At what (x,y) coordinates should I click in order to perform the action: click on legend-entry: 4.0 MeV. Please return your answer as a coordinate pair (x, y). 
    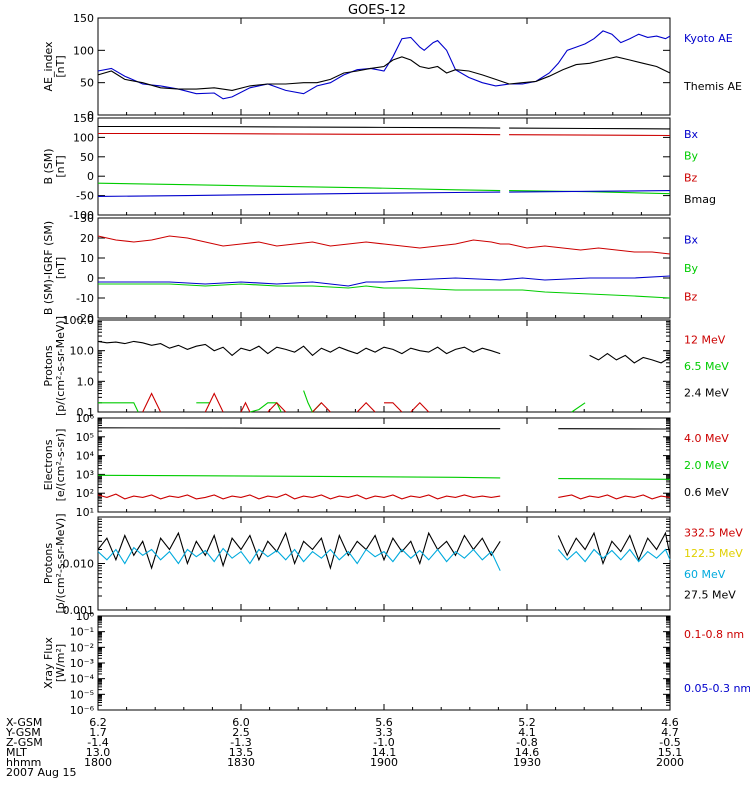
    Looking at the image, I should click on (706, 438).